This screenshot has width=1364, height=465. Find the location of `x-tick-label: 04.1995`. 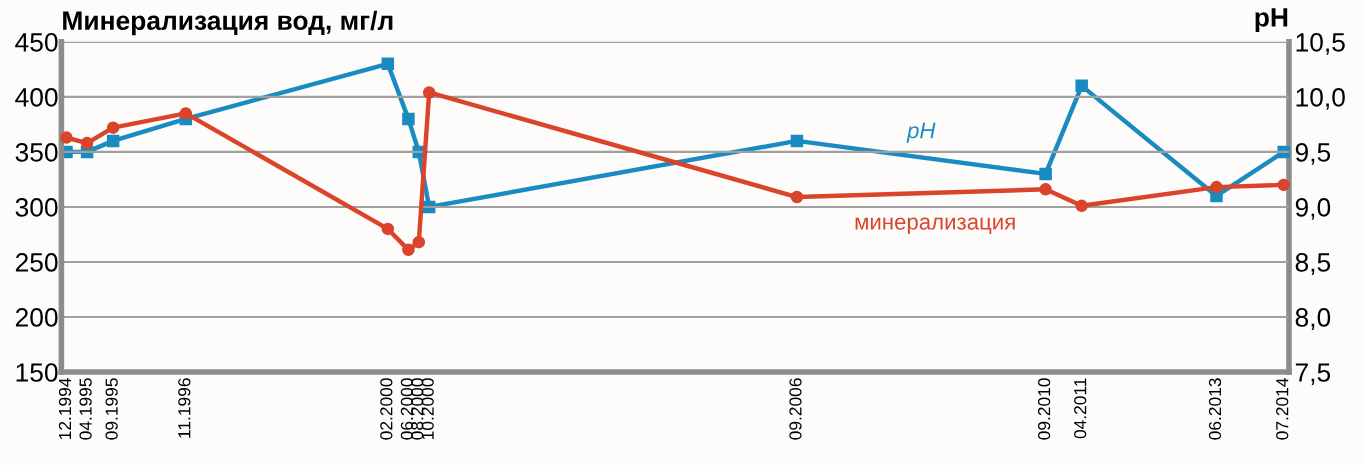

x-tick-label: 04.1995 is located at coordinates (85, 409).